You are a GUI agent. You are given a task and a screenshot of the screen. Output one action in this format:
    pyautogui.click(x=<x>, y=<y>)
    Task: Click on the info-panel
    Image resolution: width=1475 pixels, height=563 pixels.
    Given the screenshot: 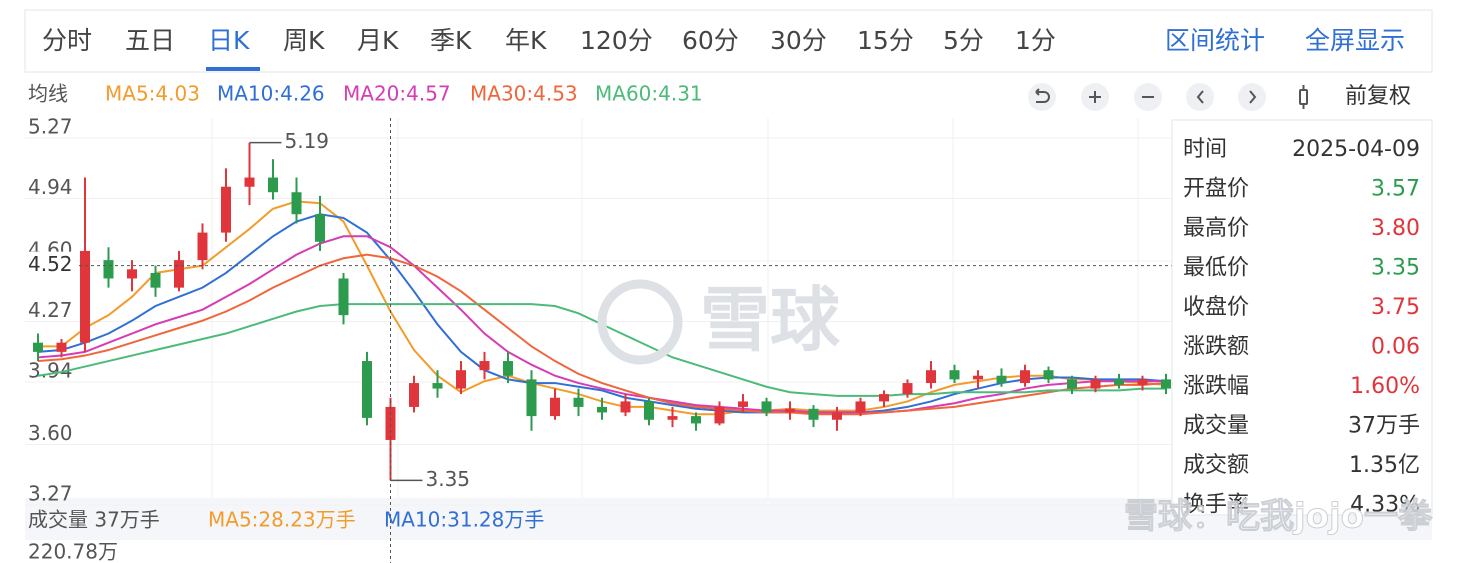 What is the action you would take?
    pyautogui.click(x=1302, y=317)
    